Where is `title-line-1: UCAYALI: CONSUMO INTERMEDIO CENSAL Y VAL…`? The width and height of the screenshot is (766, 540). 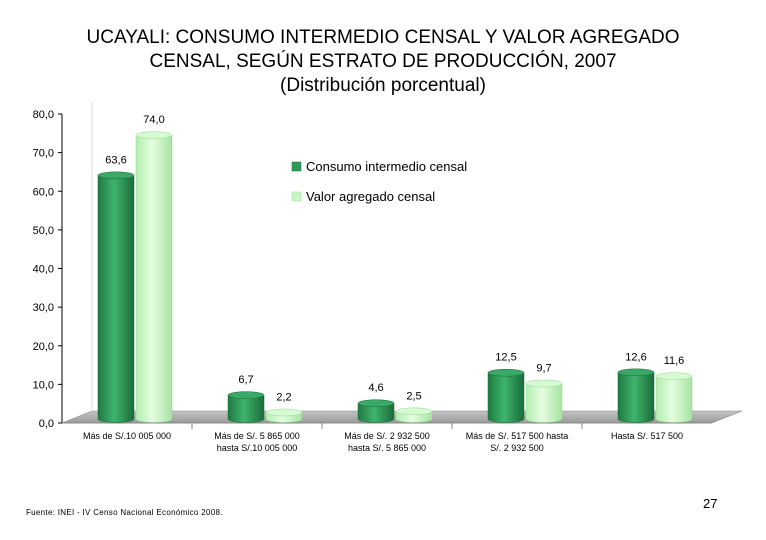
title-line-1: UCAYALI: CONSUMO INTERMEDIO CENSAL Y VAL… is located at coordinates (383, 37).